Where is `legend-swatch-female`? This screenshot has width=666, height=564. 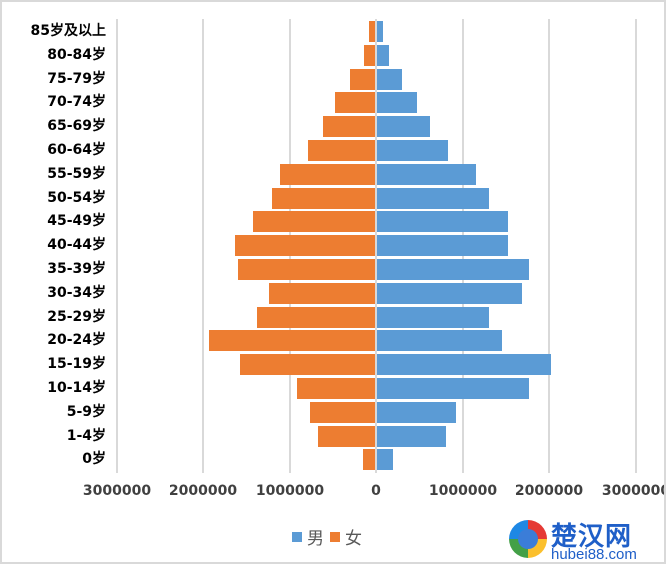
legend-swatch-female is located at coordinates (335, 536).